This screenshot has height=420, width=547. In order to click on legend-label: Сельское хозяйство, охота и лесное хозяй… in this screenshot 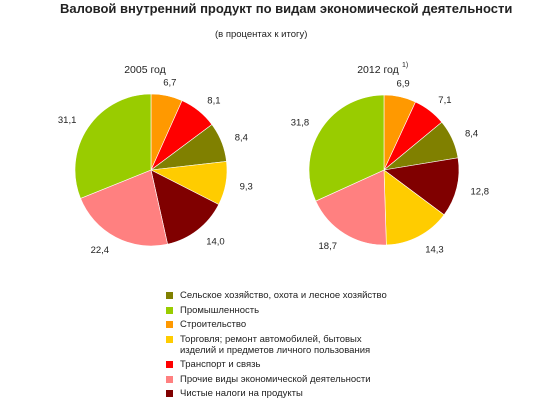, I will do `click(283, 295)`.